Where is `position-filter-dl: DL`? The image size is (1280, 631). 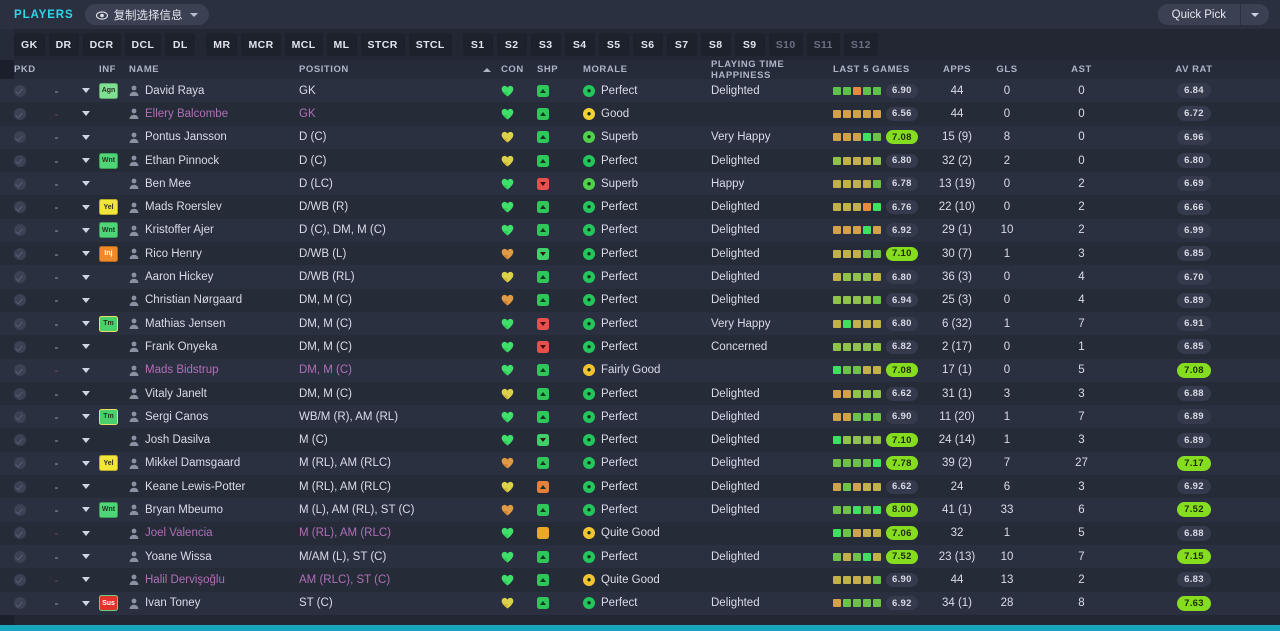 position-filter-dl: DL is located at coordinates (180, 44).